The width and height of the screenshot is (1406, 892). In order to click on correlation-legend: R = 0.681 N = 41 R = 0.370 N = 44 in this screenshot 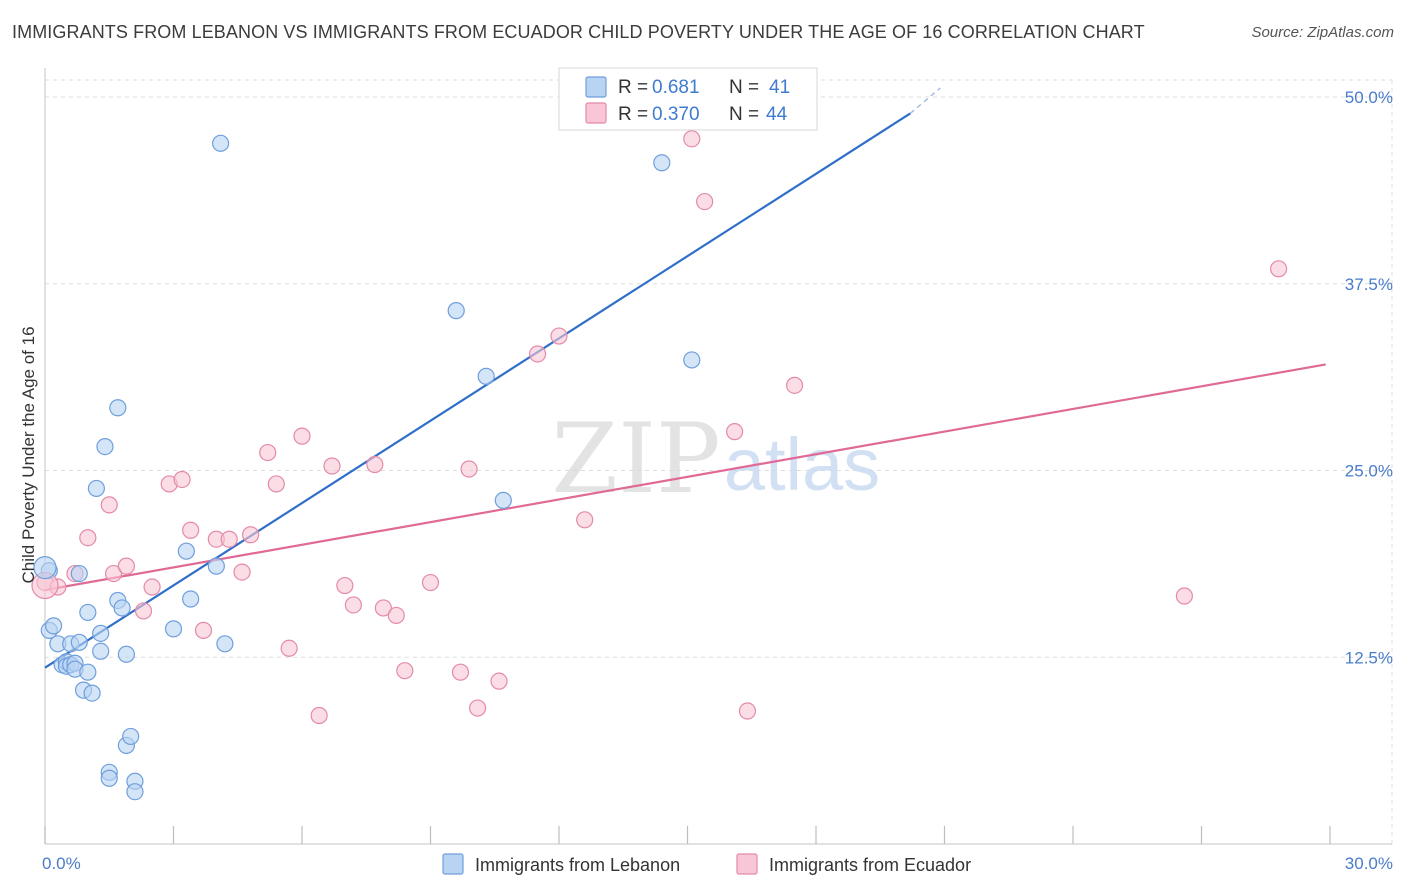, I will do `click(688, 99)`.